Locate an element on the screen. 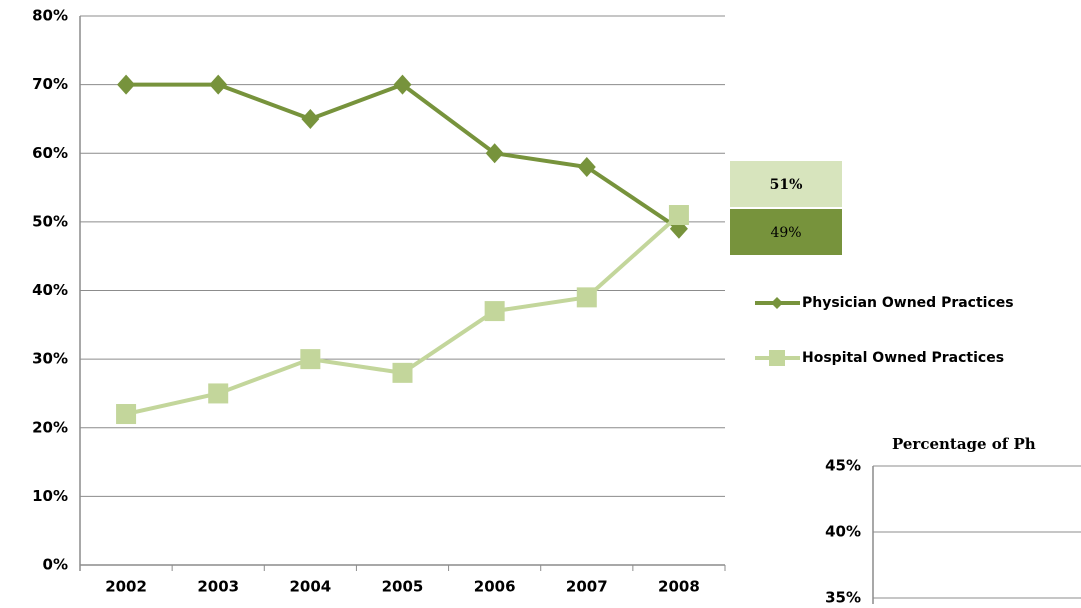 Image resolution: width=1081 pixels, height=608 pixels. y-tick-label: 30% is located at coordinates (50, 359).